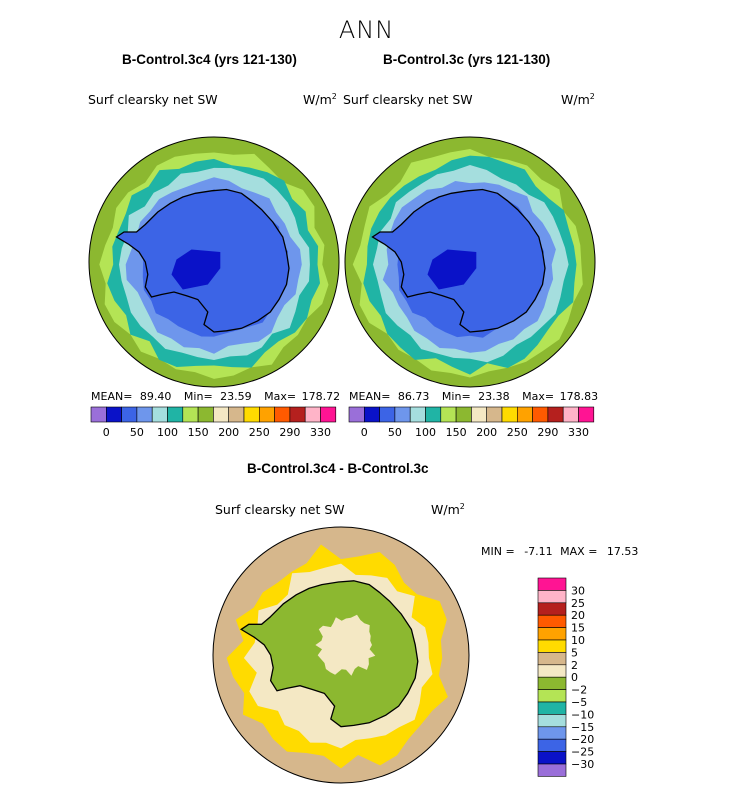  What do you see at coordinates (538, 396) in the screenshot?
I see `panel-2-max-label: Max=` at bounding box center [538, 396].